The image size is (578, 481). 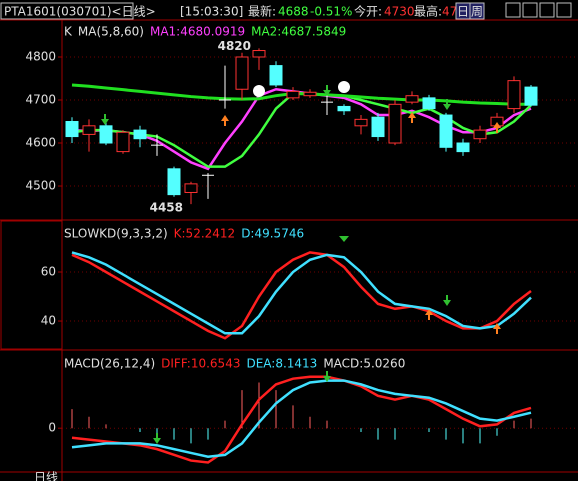 I want to click on legend-text: DEA:8.1413, so click(x=281, y=364).